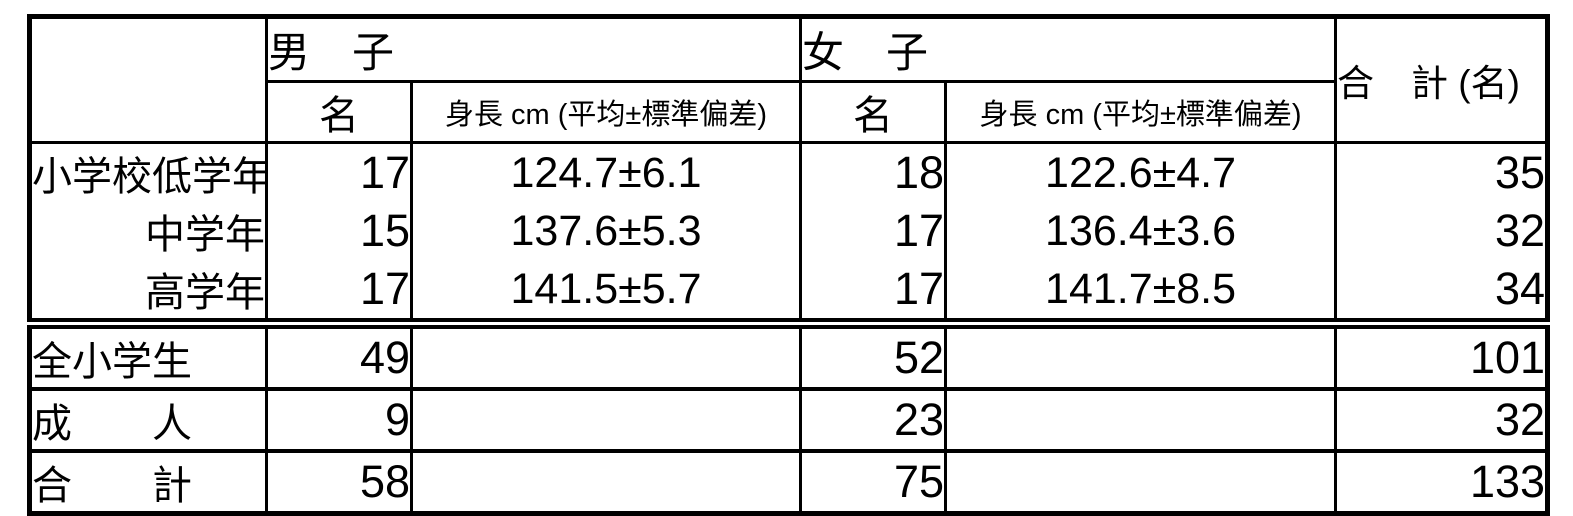 The width and height of the screenshot is (1573, 516). What do you see at coordinates (1442, 79) in the screenshot?
I see `total-column-header: 合 計 (名)` at bounding box center [1442, 79].